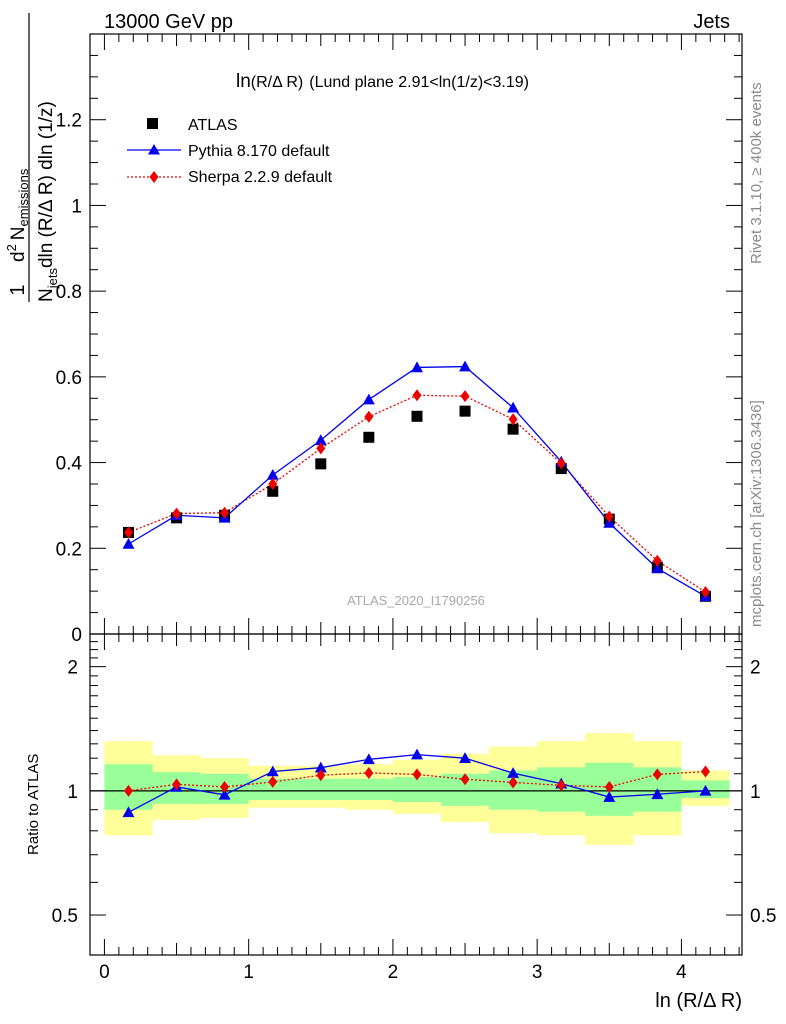  I want to click on main-y-tick-label: 0.4, so click(69, 464).